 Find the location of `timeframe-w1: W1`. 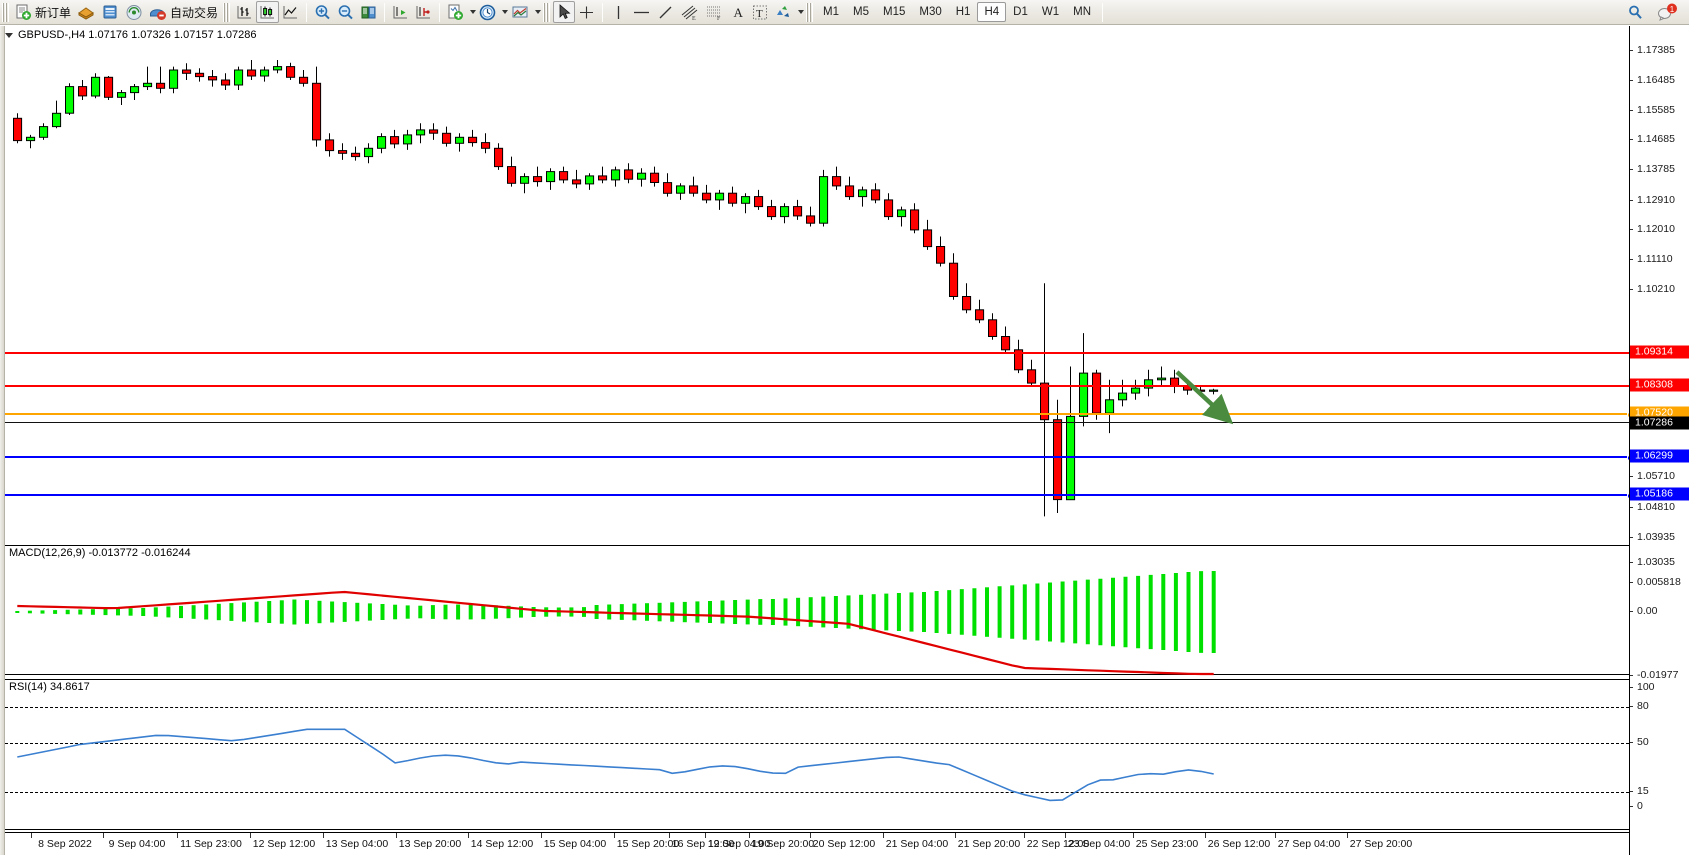

timeframe-w1: W1 is located at coordinates (1050, 12).